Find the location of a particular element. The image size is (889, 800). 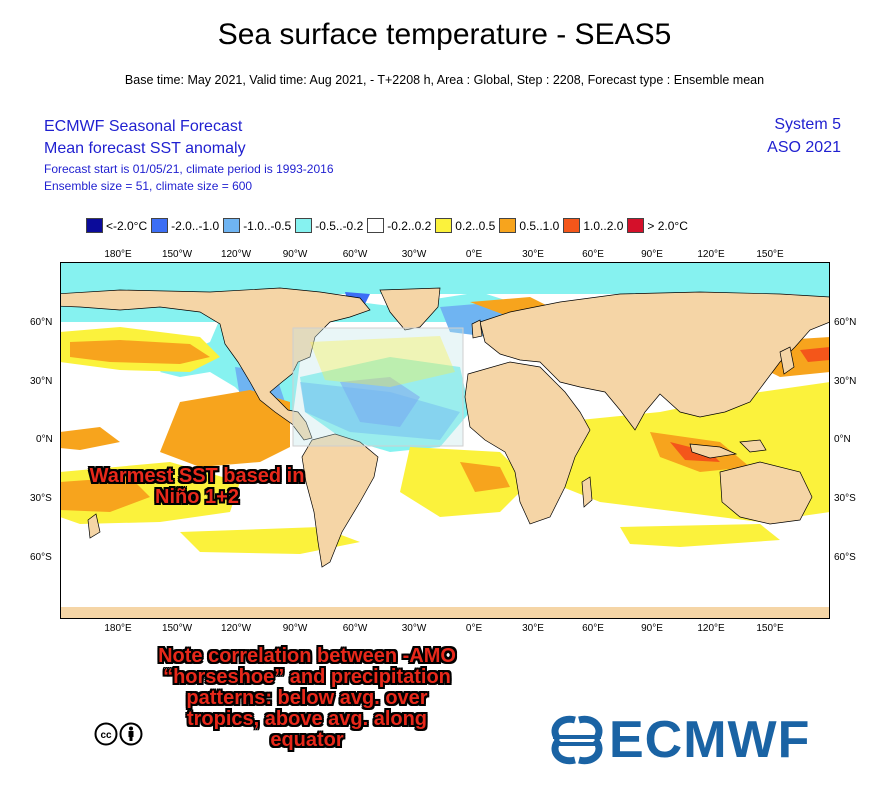

annotation-warmest-sst: Warmest SST based in Niño 1+2 is located at coordinates (197, 486).